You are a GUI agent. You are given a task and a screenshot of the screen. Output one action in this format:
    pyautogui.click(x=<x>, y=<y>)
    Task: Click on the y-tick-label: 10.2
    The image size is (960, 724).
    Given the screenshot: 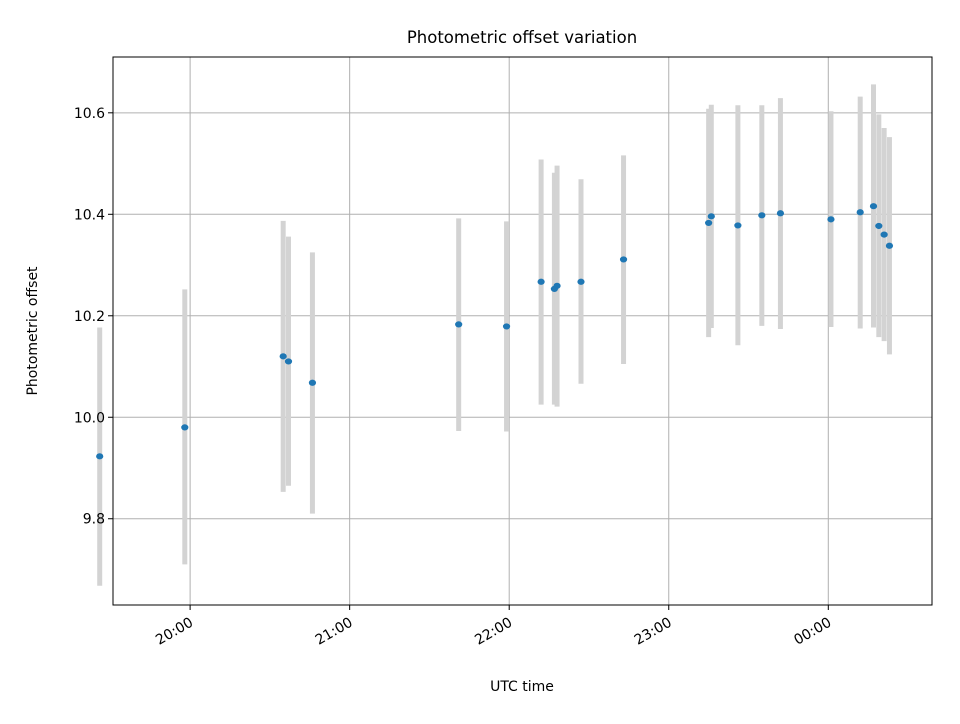 What is the action you would take?
    pyautogui.click(x=89, y=317)
    